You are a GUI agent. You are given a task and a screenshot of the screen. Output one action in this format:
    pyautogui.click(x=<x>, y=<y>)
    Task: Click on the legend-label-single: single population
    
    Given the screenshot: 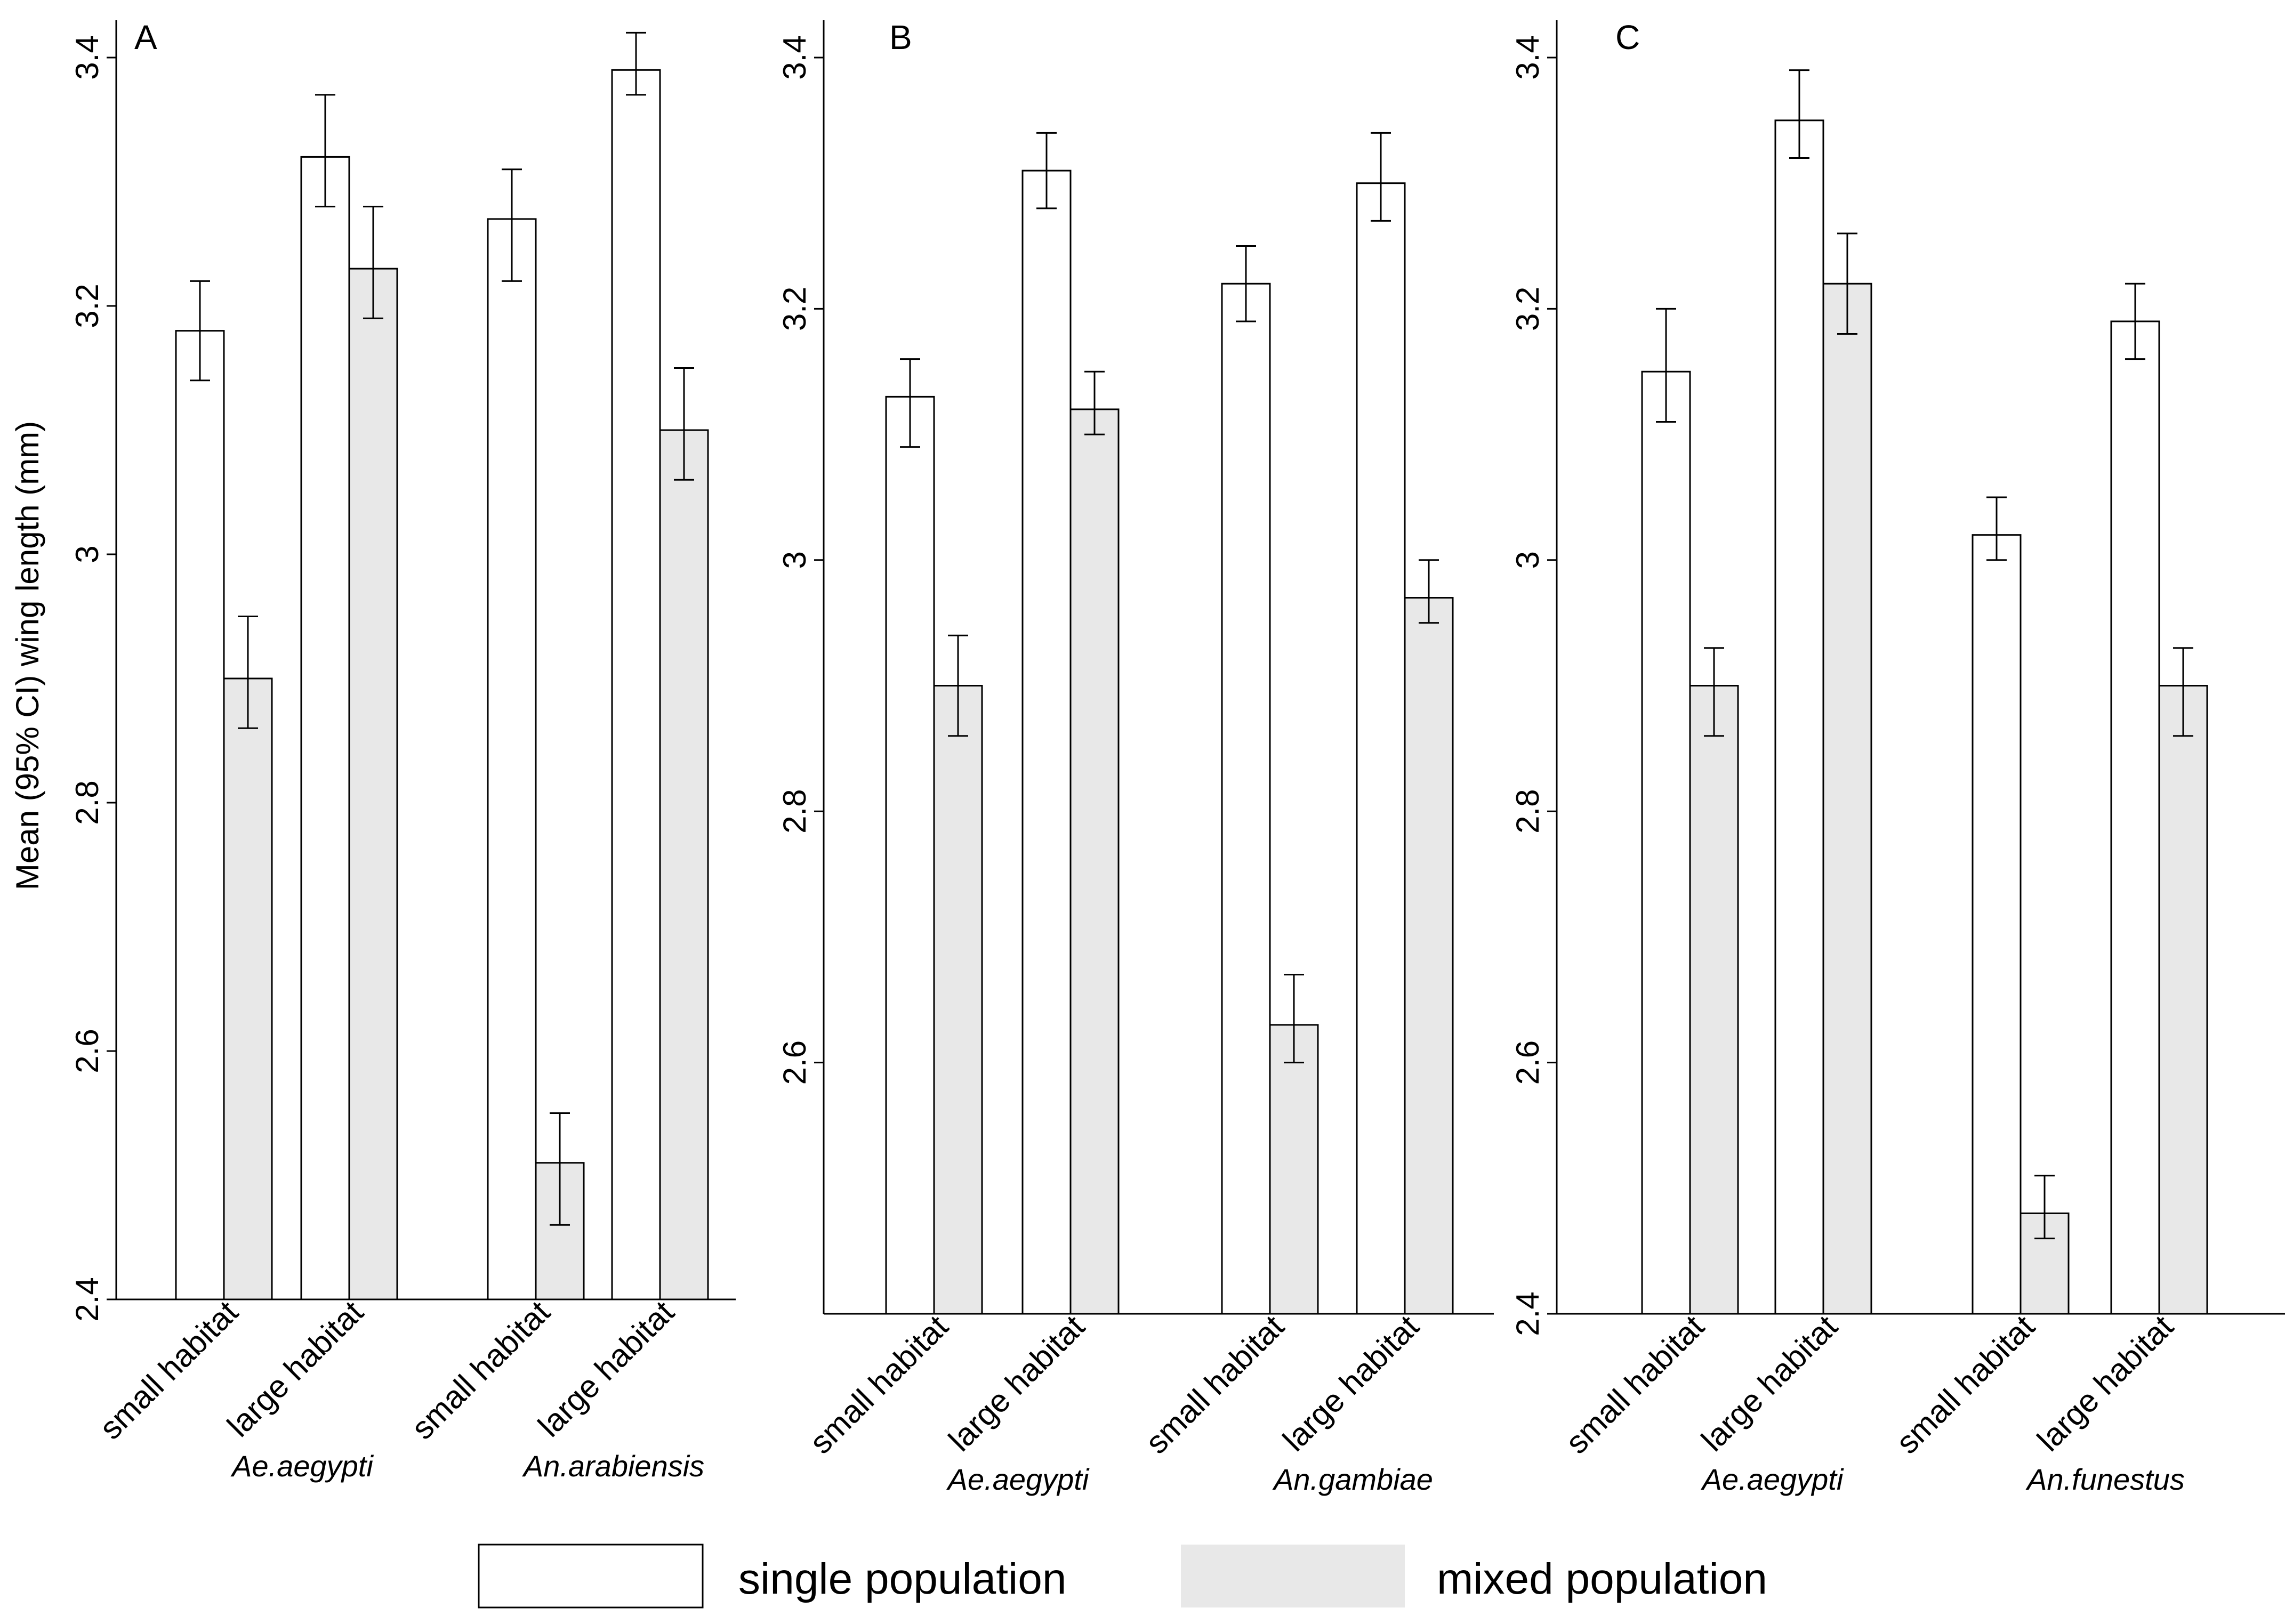 What is the action you would take?
    pyautogui.click(x=902, y=1579)
    